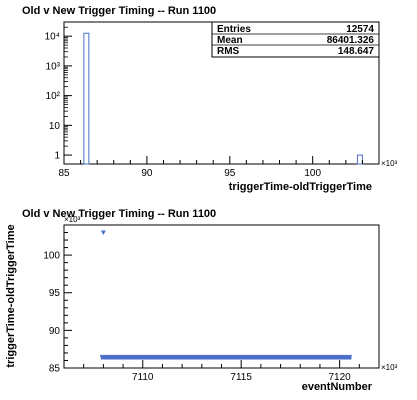 Image resolution: width=417 pixels, height=400 pixels. Describe the element at coordinates (53, 96) in the screenshot. I see `y-tick-label: 10²` at that location.